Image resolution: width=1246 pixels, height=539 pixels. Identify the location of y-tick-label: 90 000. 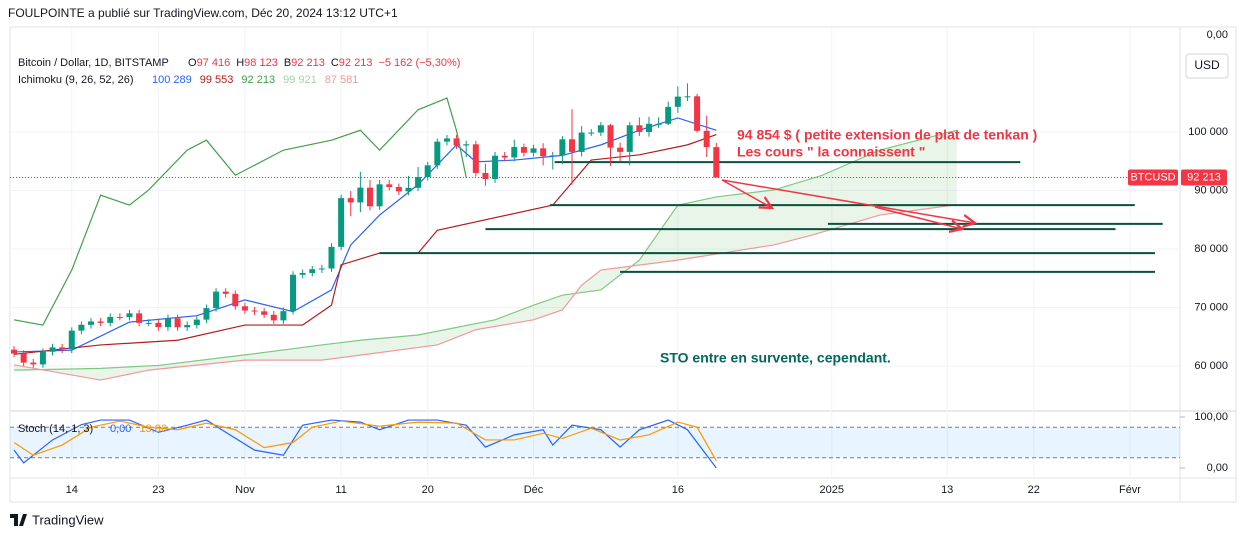
(1211, 190).